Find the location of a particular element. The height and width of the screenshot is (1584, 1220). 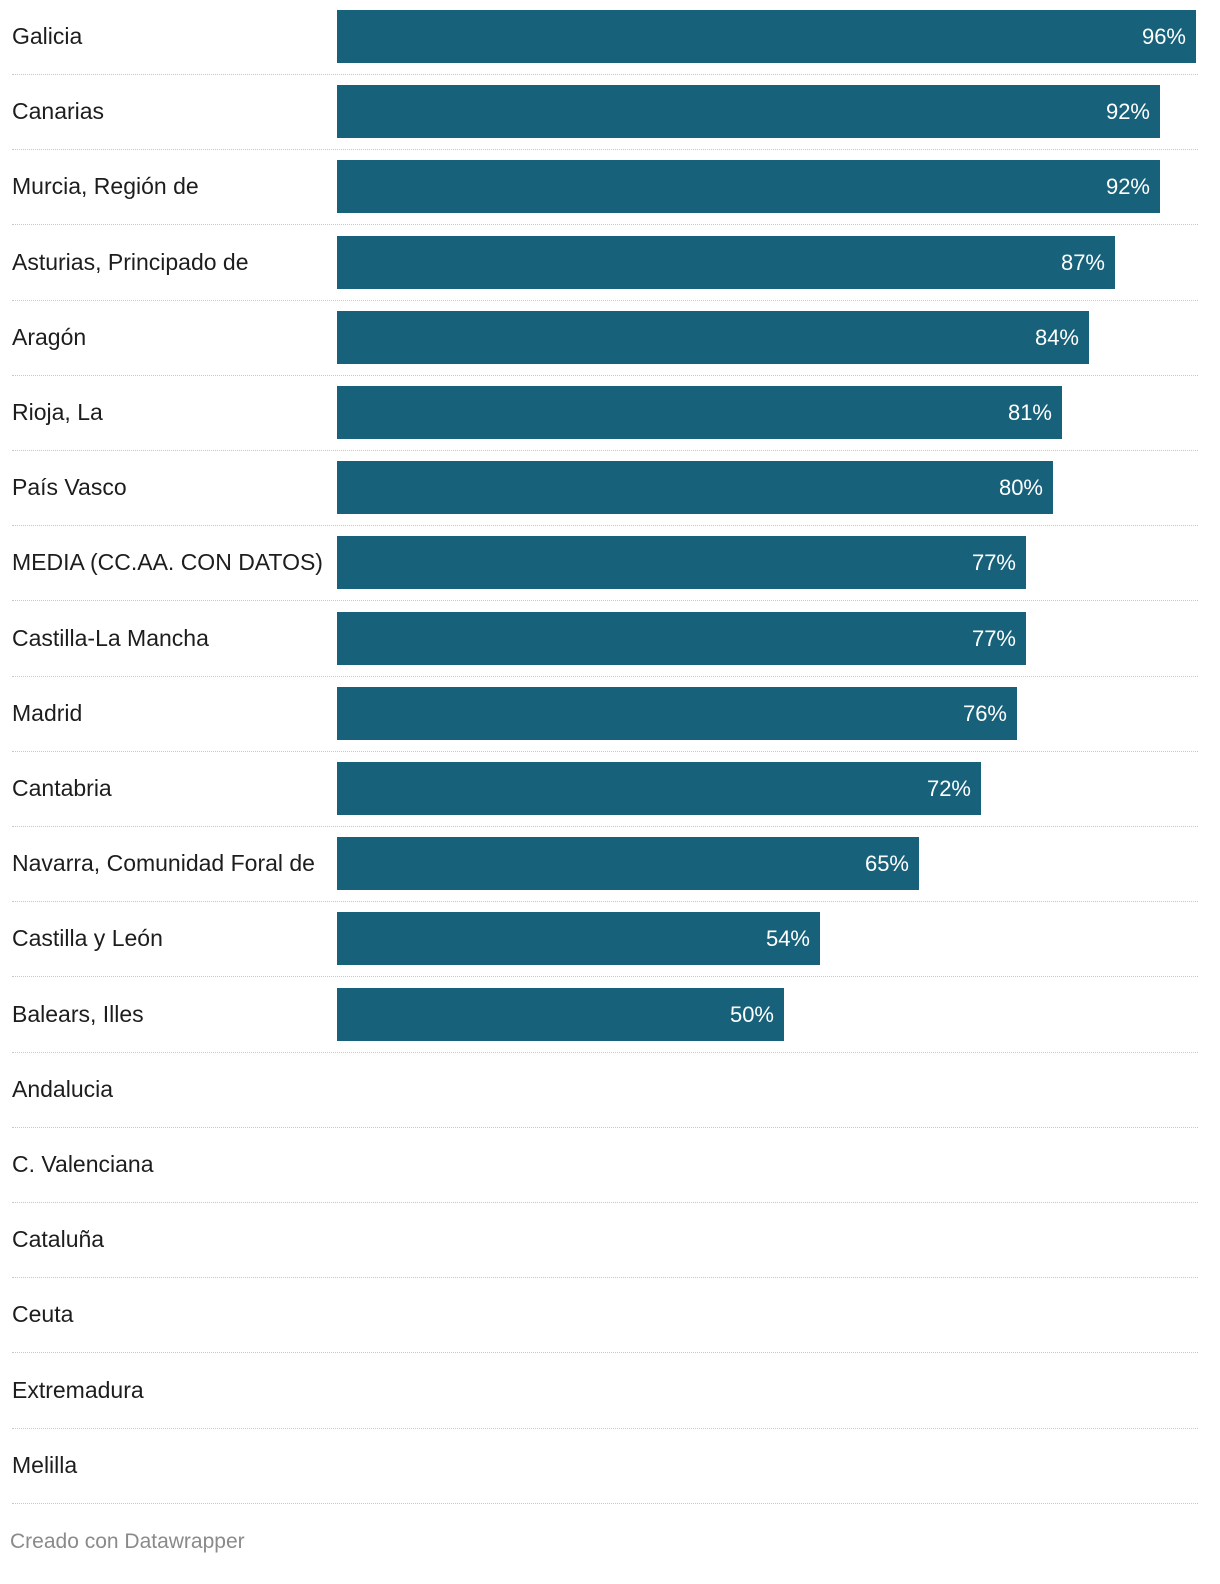

chart-credit: Creado con Datawrapper is located at coordinates (127, 1541).